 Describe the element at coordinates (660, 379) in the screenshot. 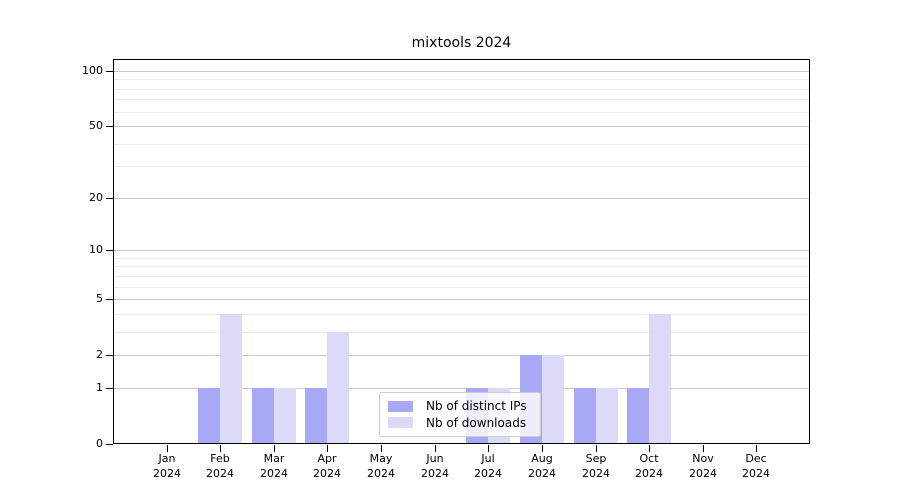

I see `bar-downloads-oct` at that location.